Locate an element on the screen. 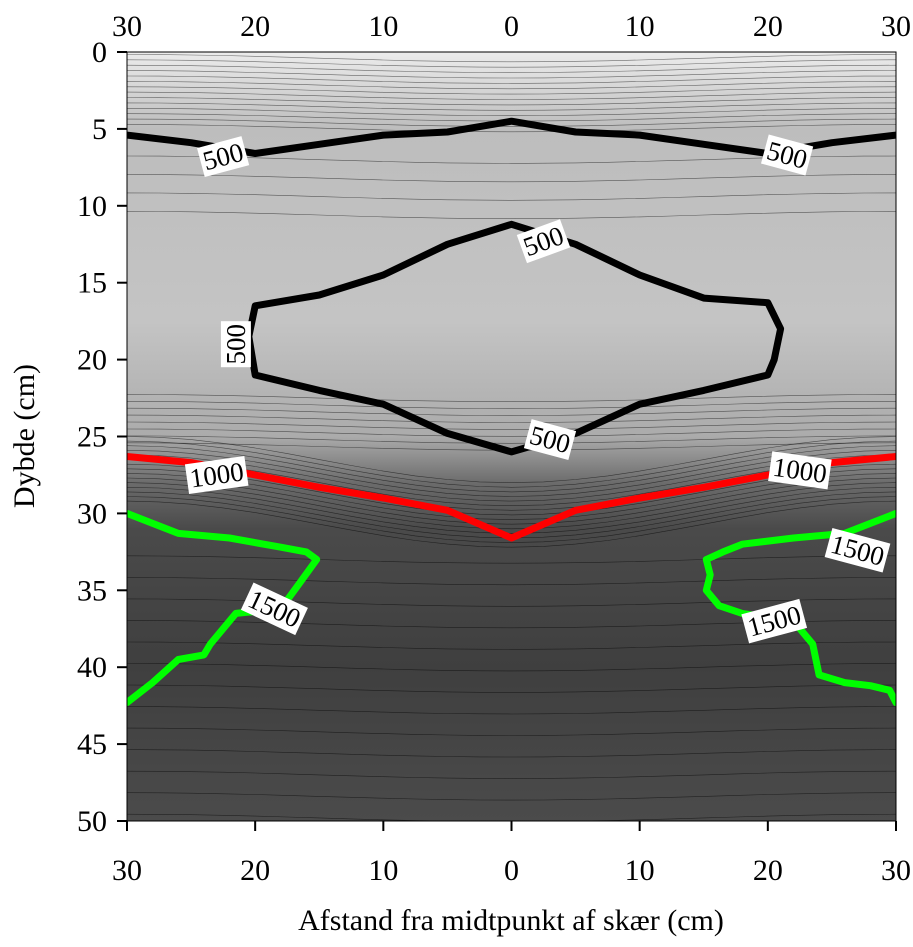  x-axis-bottom: 30 20 10 0 10 20 30 is located at coordinates (511, 854).